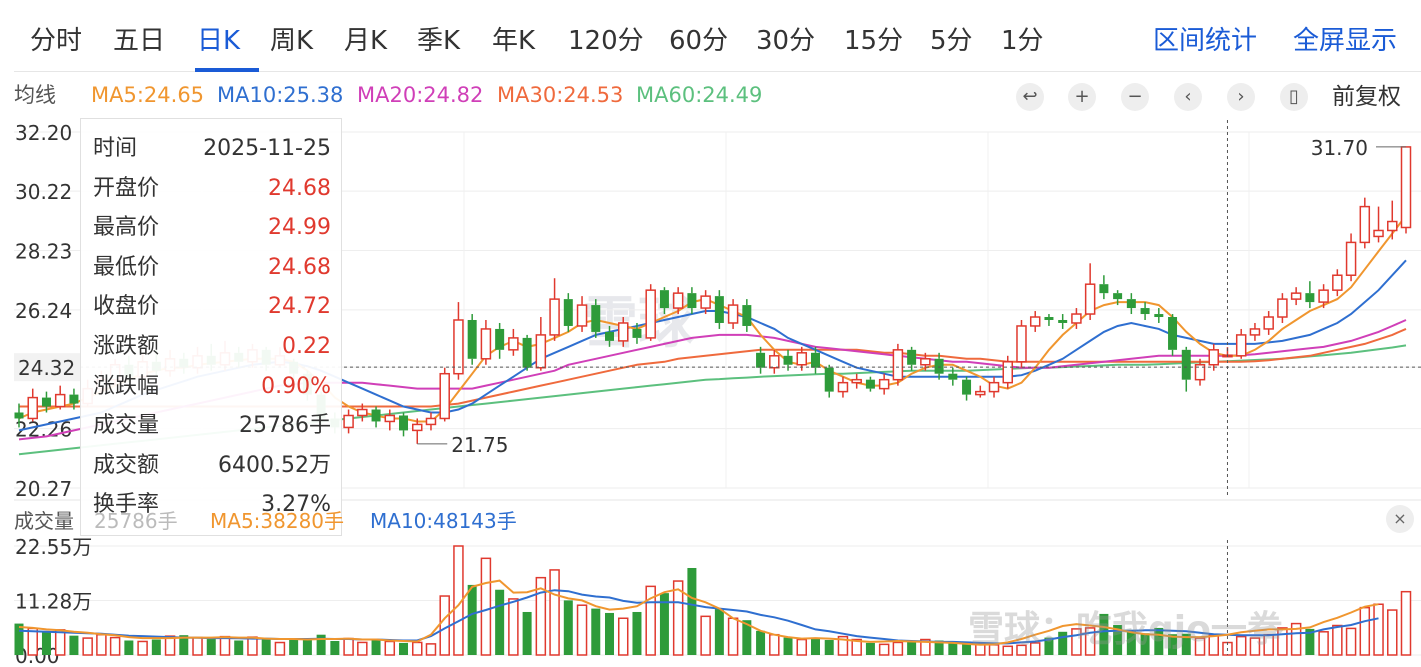 This screenshot has width=1421, height=667. Describe the element at coordinates (126, 426) in the screenshot. I see `tooltip-label: 成交量` at that location.